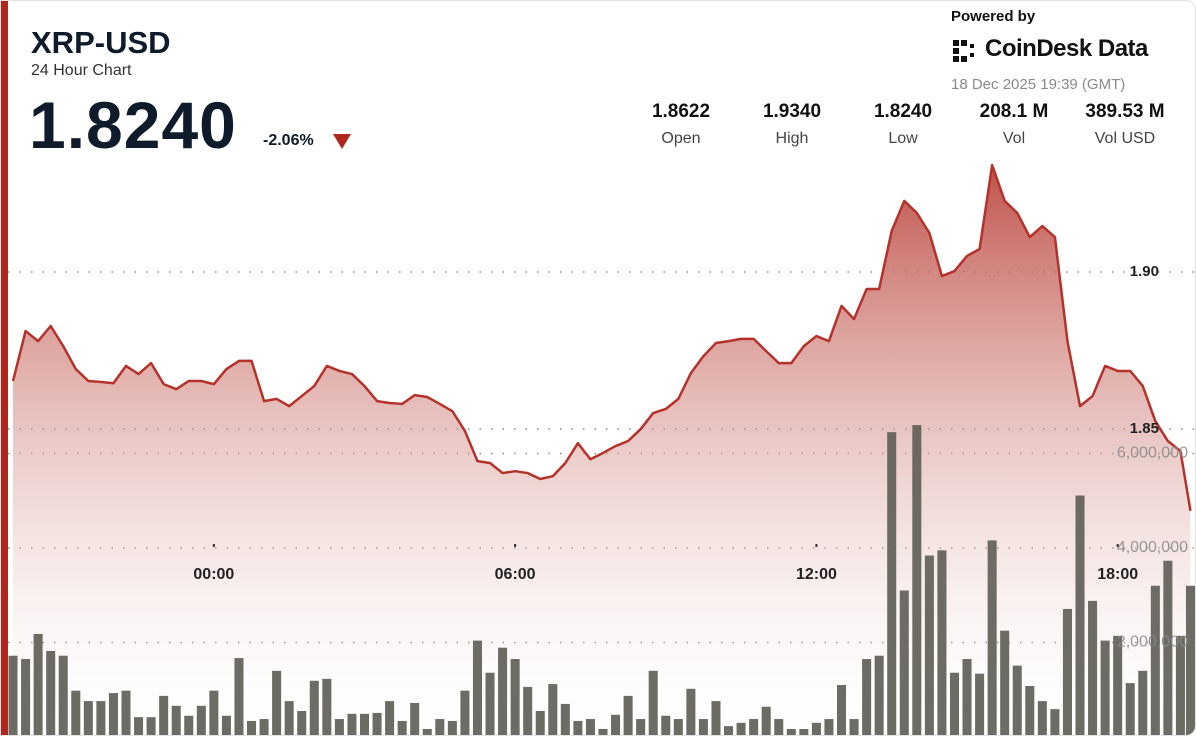  I want to click on y-tick-label: 1.85, so click(1144, 428).